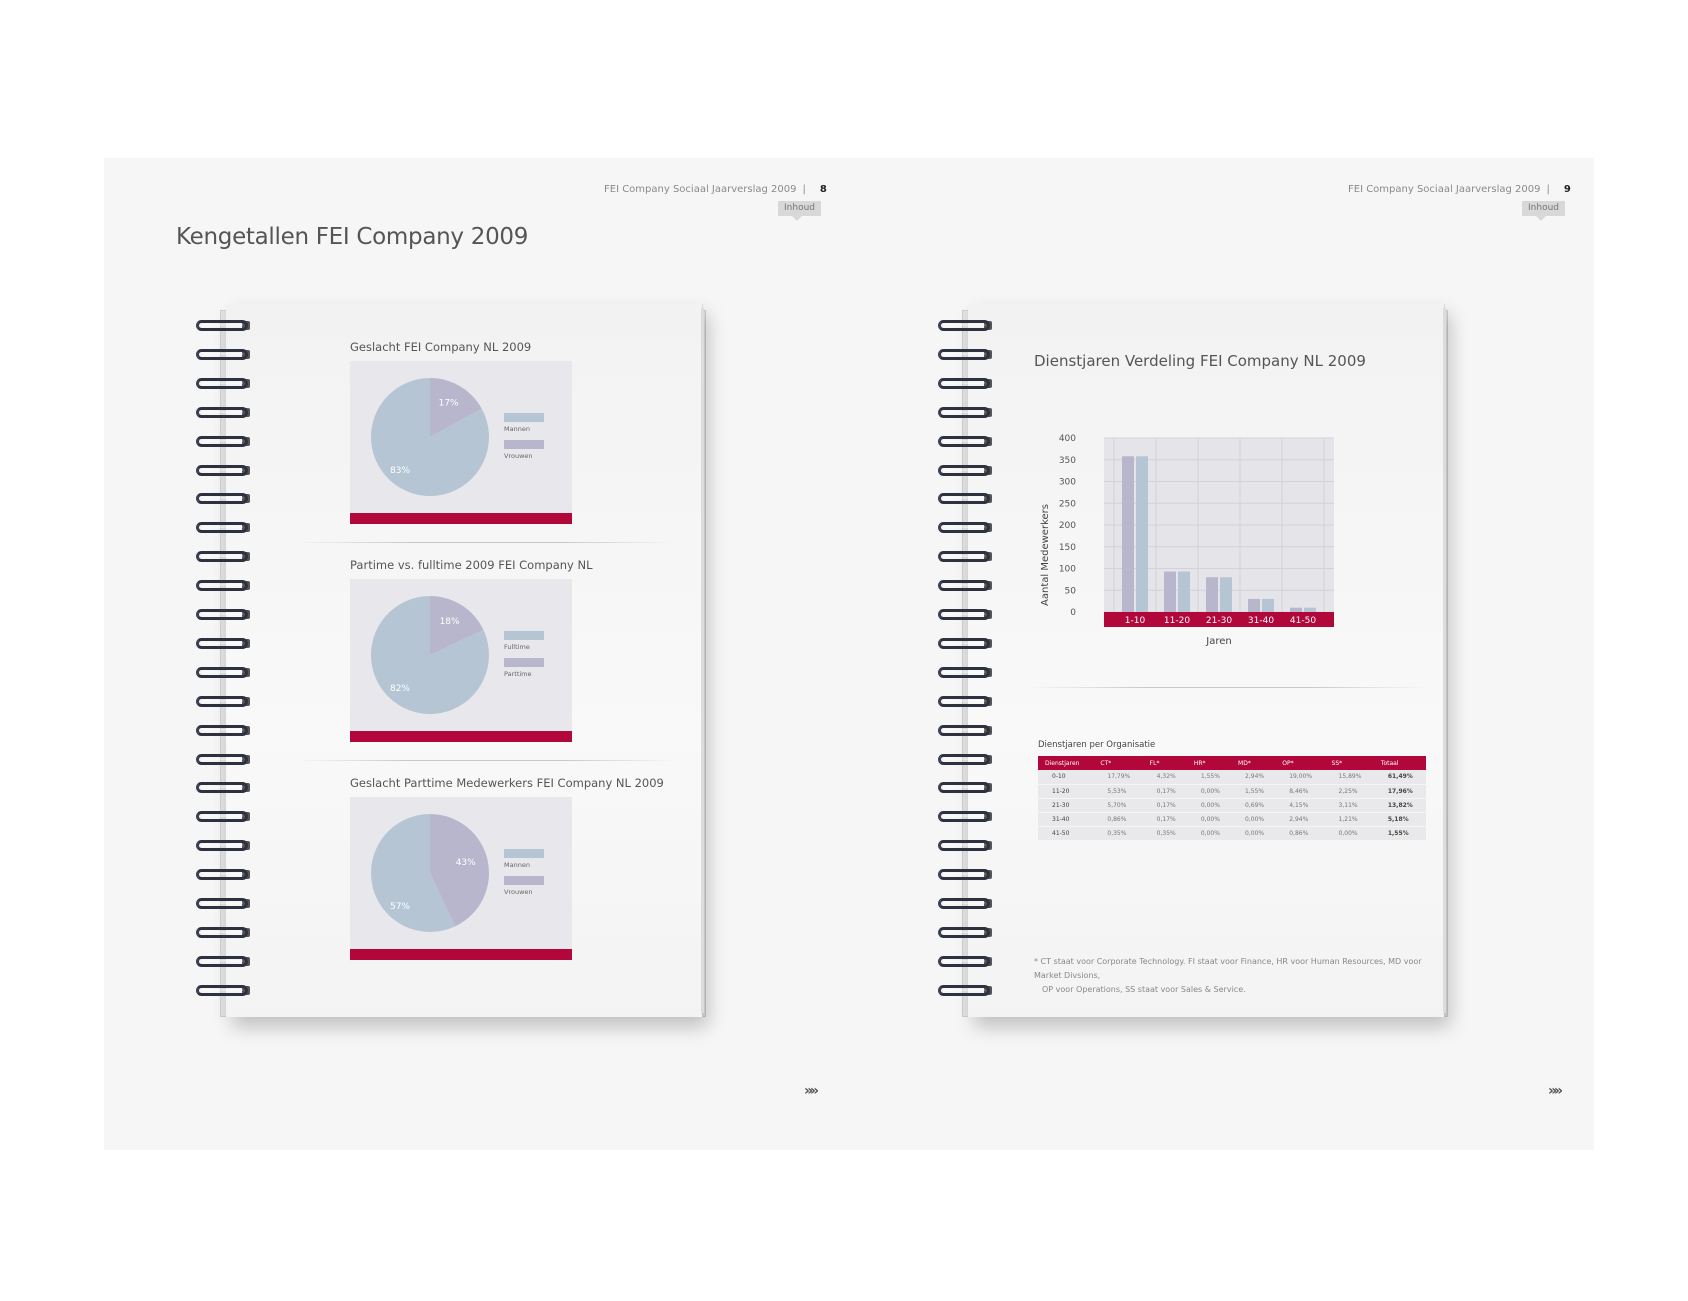 Image resolution: width=1688 pixels, height=1301 pixels. Describe the element at coordinates (823, 189) in the screenshot. I see `page-number: 8` at that location.